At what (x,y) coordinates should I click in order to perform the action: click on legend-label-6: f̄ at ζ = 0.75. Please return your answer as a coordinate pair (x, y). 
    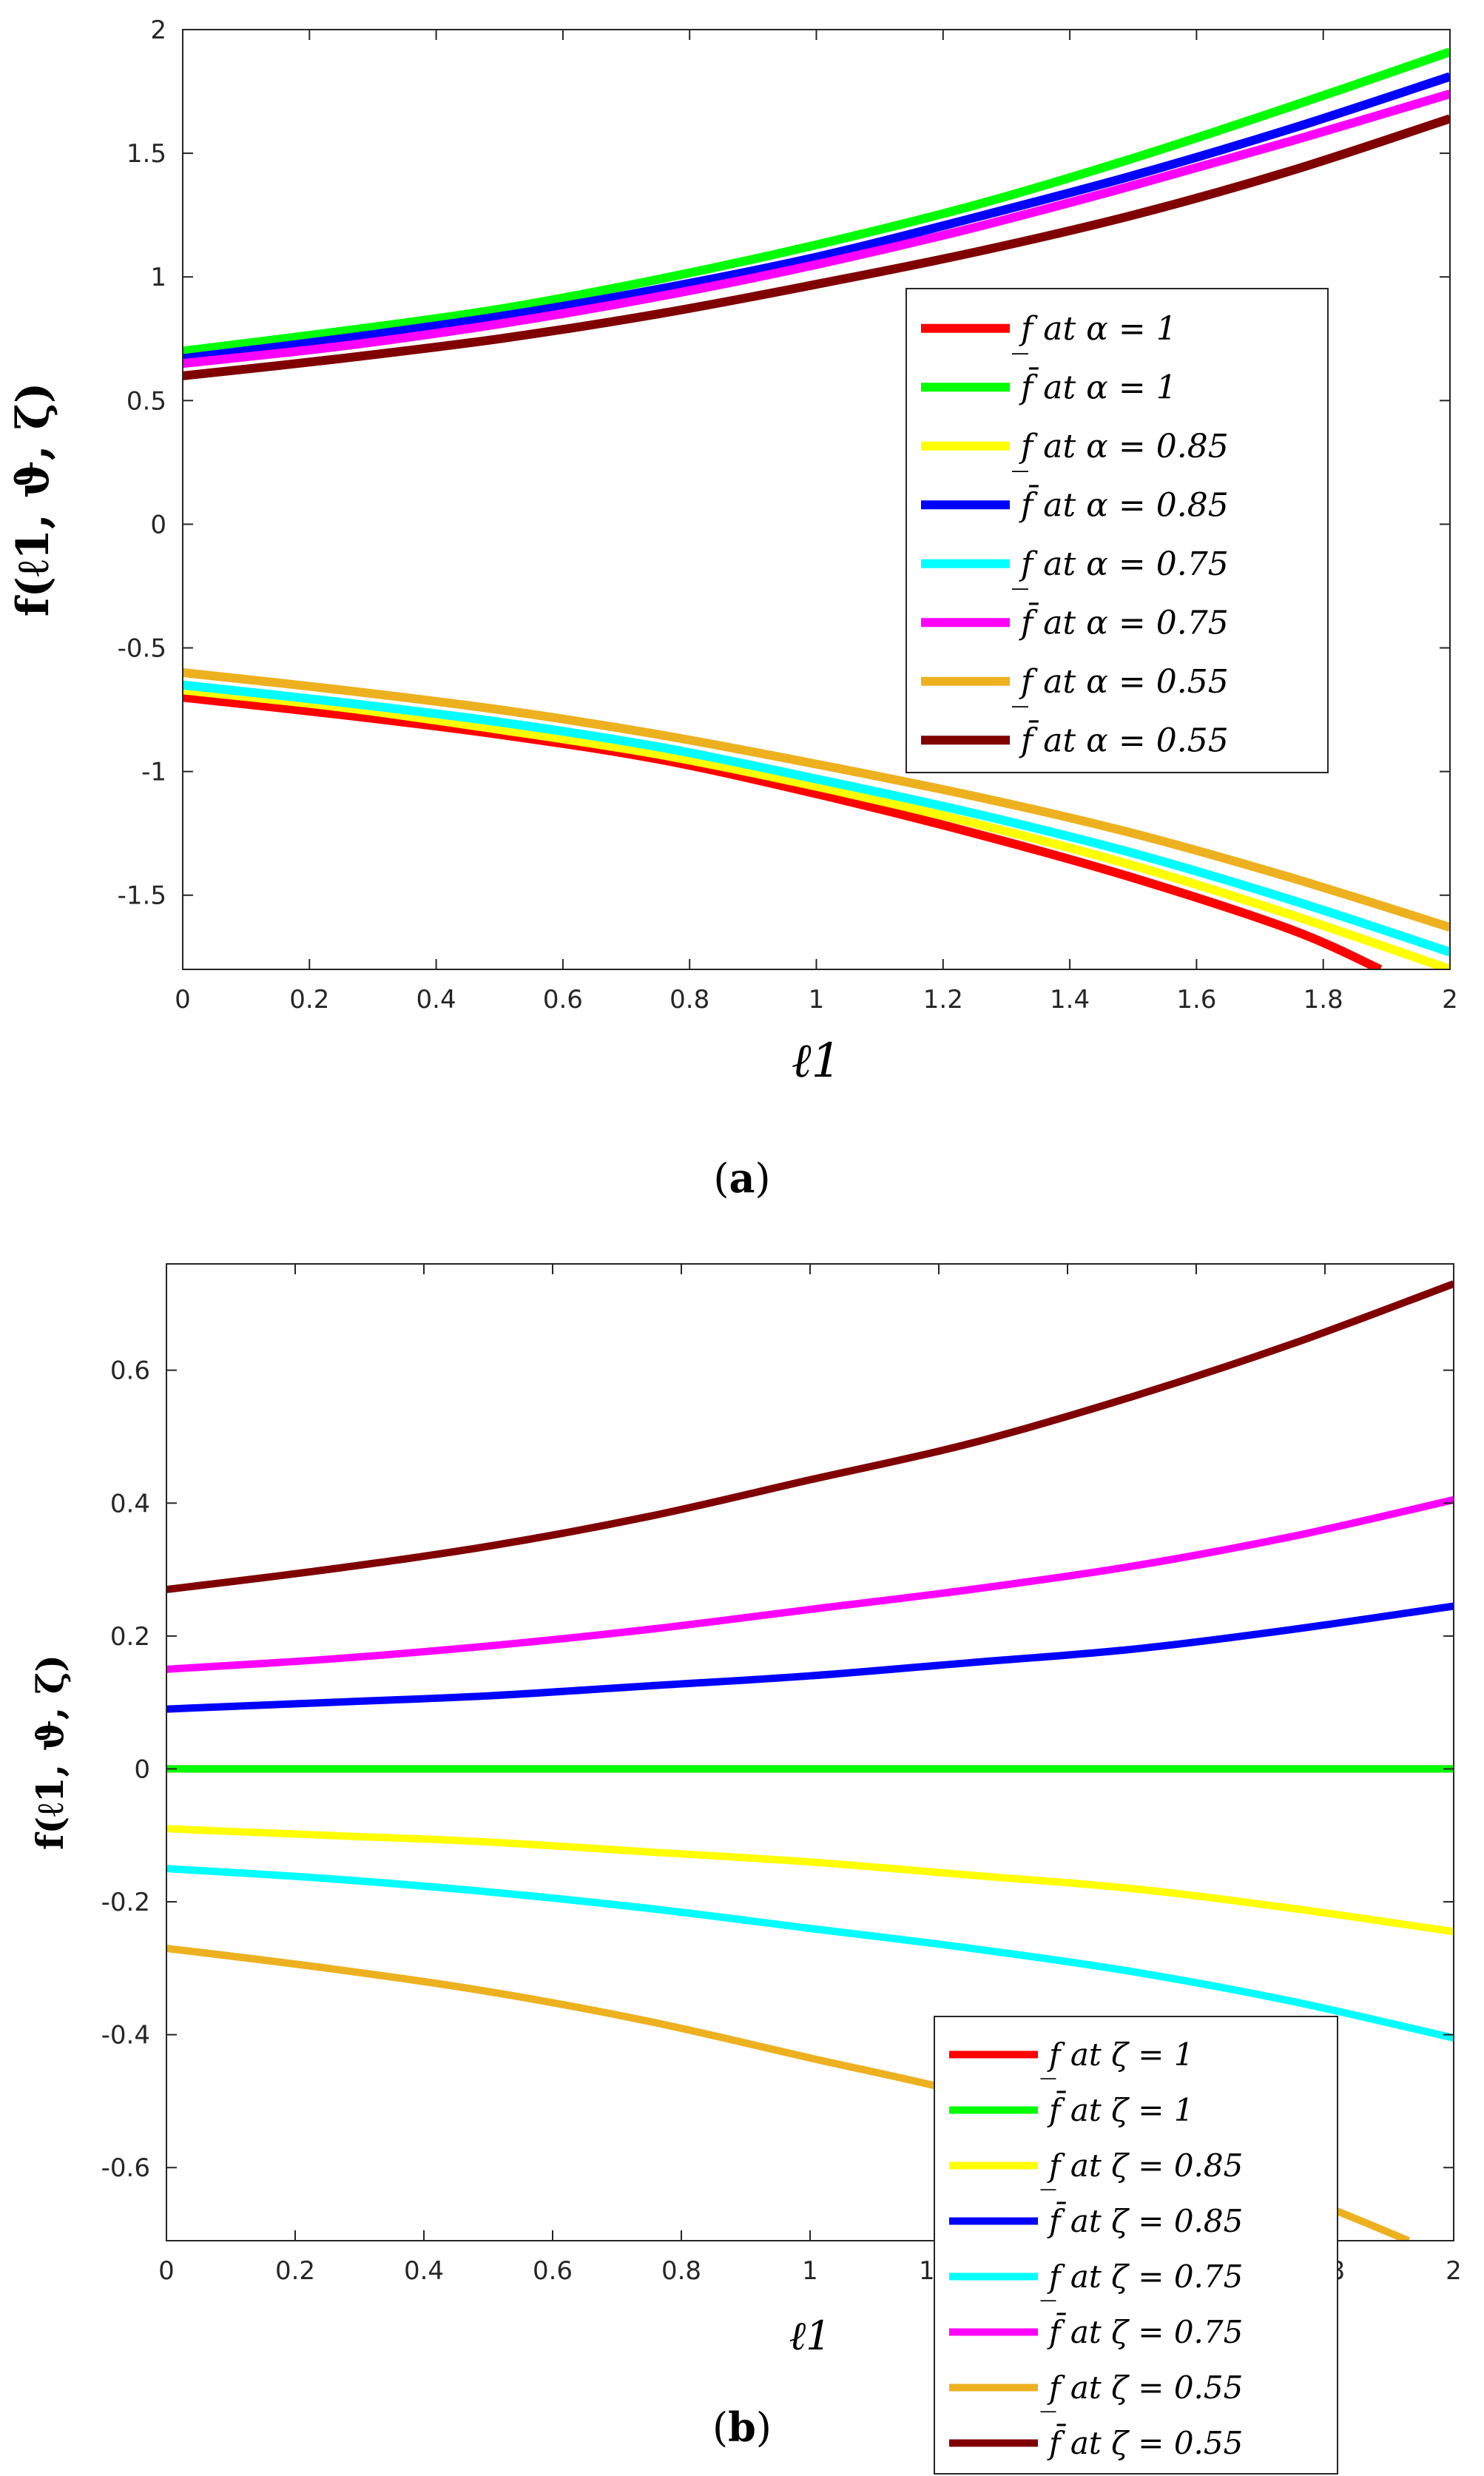
    Looking at the image, I should click on (1145, 2331).